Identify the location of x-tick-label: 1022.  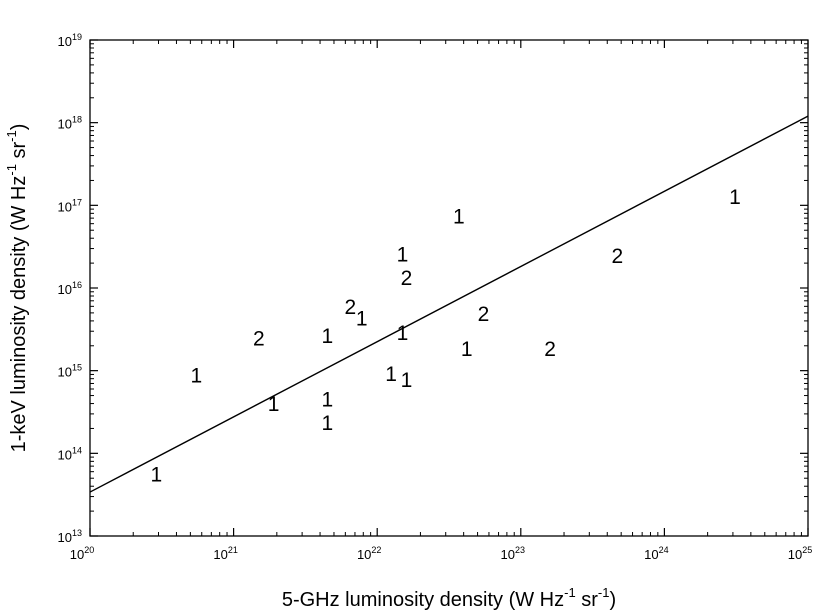
(369, 553).